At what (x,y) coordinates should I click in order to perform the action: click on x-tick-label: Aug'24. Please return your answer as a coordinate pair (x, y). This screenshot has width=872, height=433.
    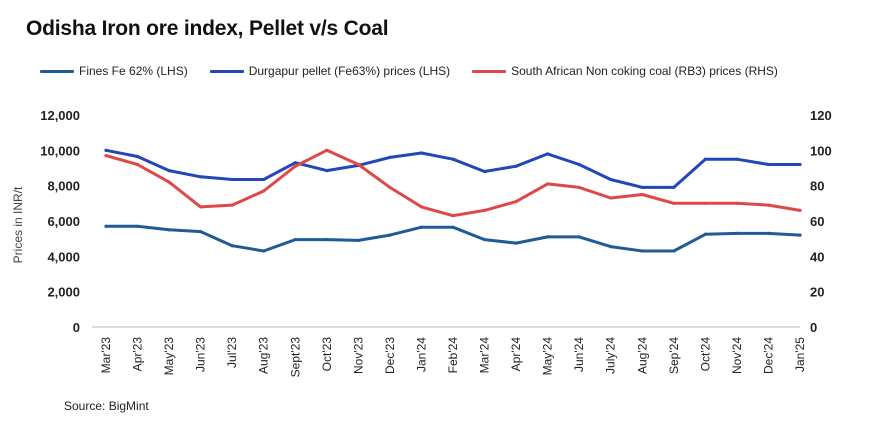
    Looking at the image, I should click on (642, 355).